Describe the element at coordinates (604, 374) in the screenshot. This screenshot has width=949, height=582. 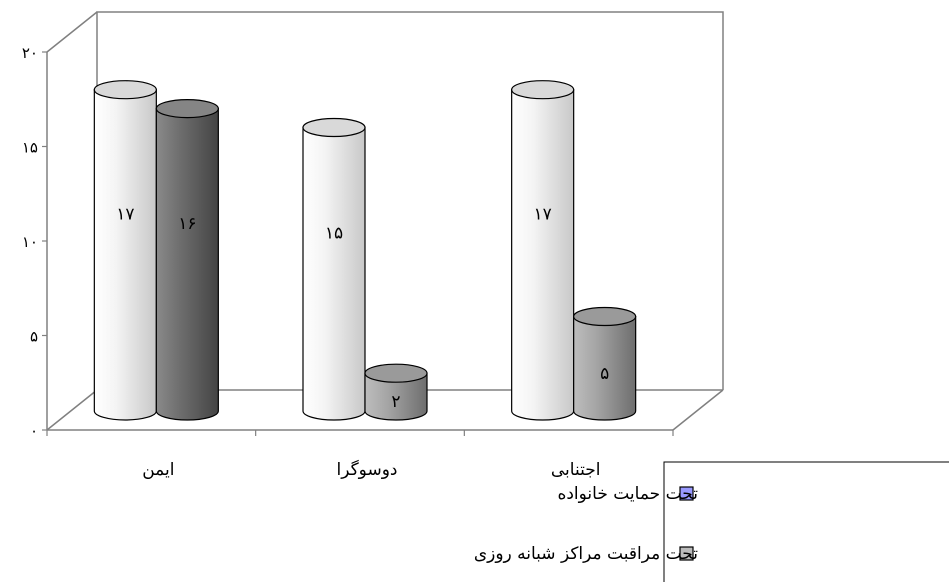
I see `data-label: ۵` at that location.